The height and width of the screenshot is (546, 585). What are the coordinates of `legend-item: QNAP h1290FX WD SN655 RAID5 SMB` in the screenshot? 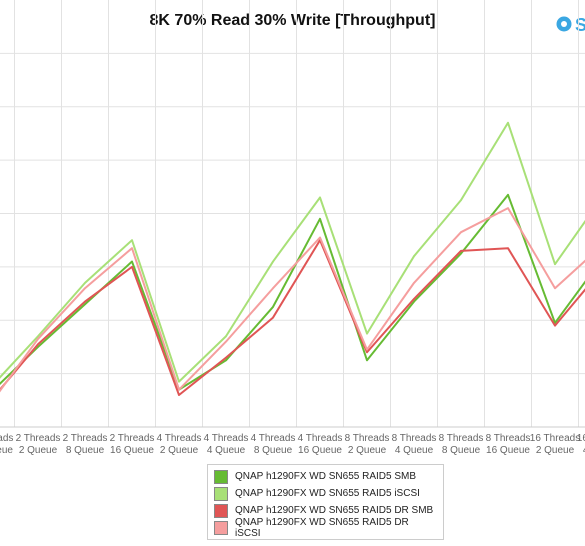 It's located at (325, 476).